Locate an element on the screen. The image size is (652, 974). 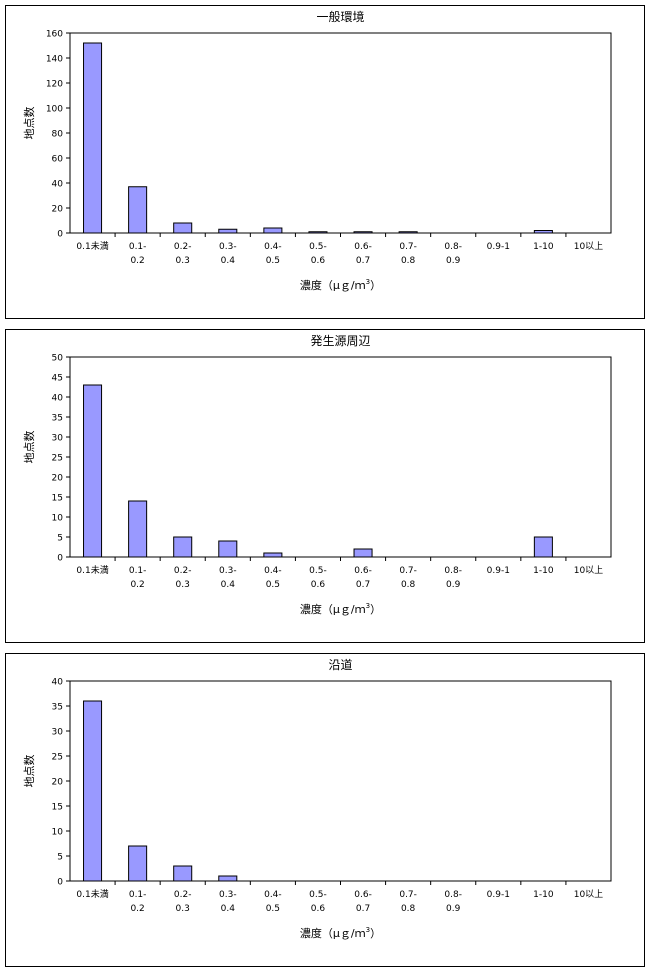
y-tick-label: 30 is located at coordinates (58, 733).